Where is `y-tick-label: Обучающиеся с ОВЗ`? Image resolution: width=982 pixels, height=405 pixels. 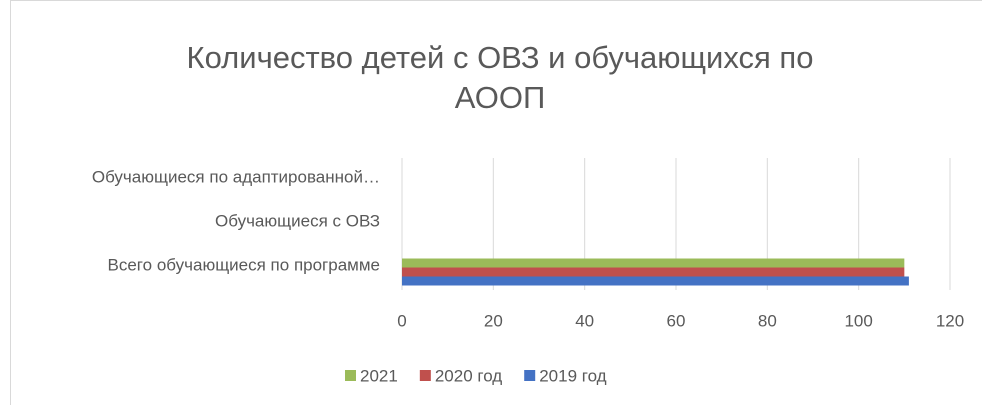 y-tick-label: Обучающиеся с ОВЗ is located at coordinates (297, 220).